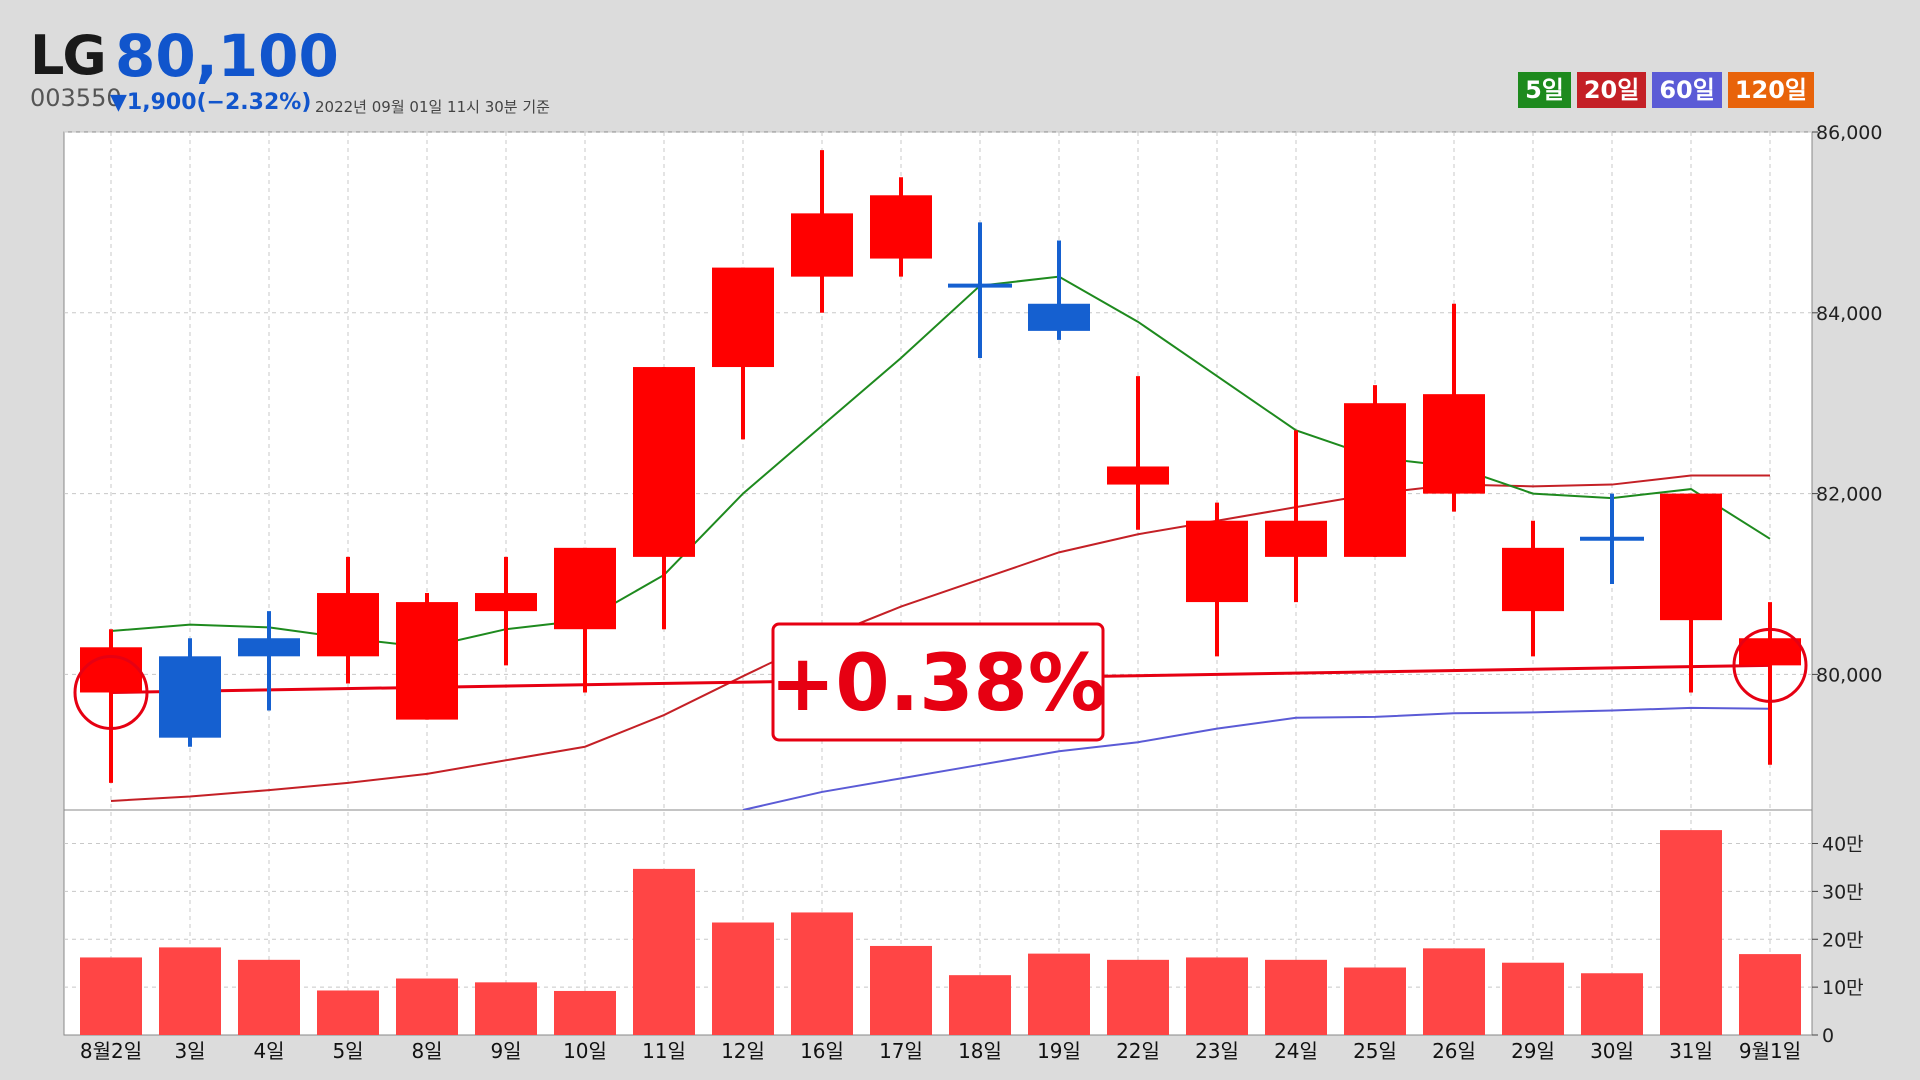 The height and width of the screenshot is (1080, 1920). What do you see at coordinates (426, 1051) in the screenshot?
I see `x-tick-label: 8일` at bounding box center [426, 1051].